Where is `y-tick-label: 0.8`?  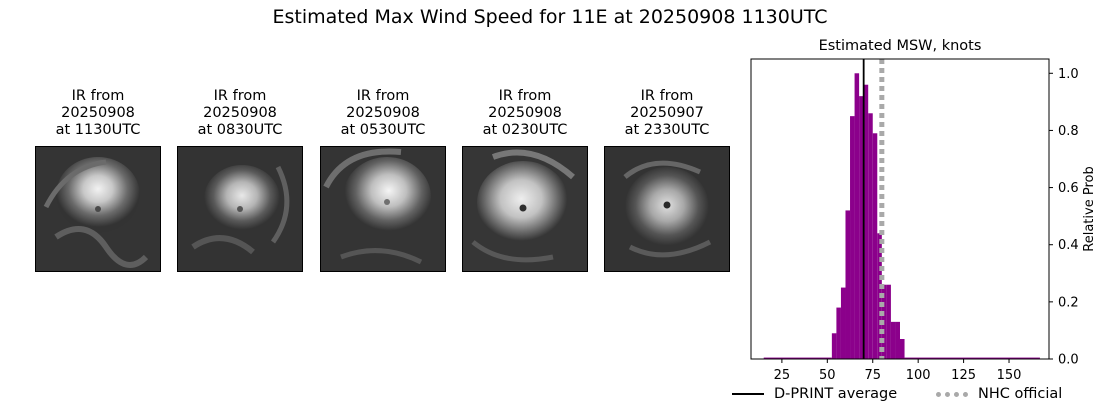 y-tick-label: 0.8 is located at coordinates (1068, 131).